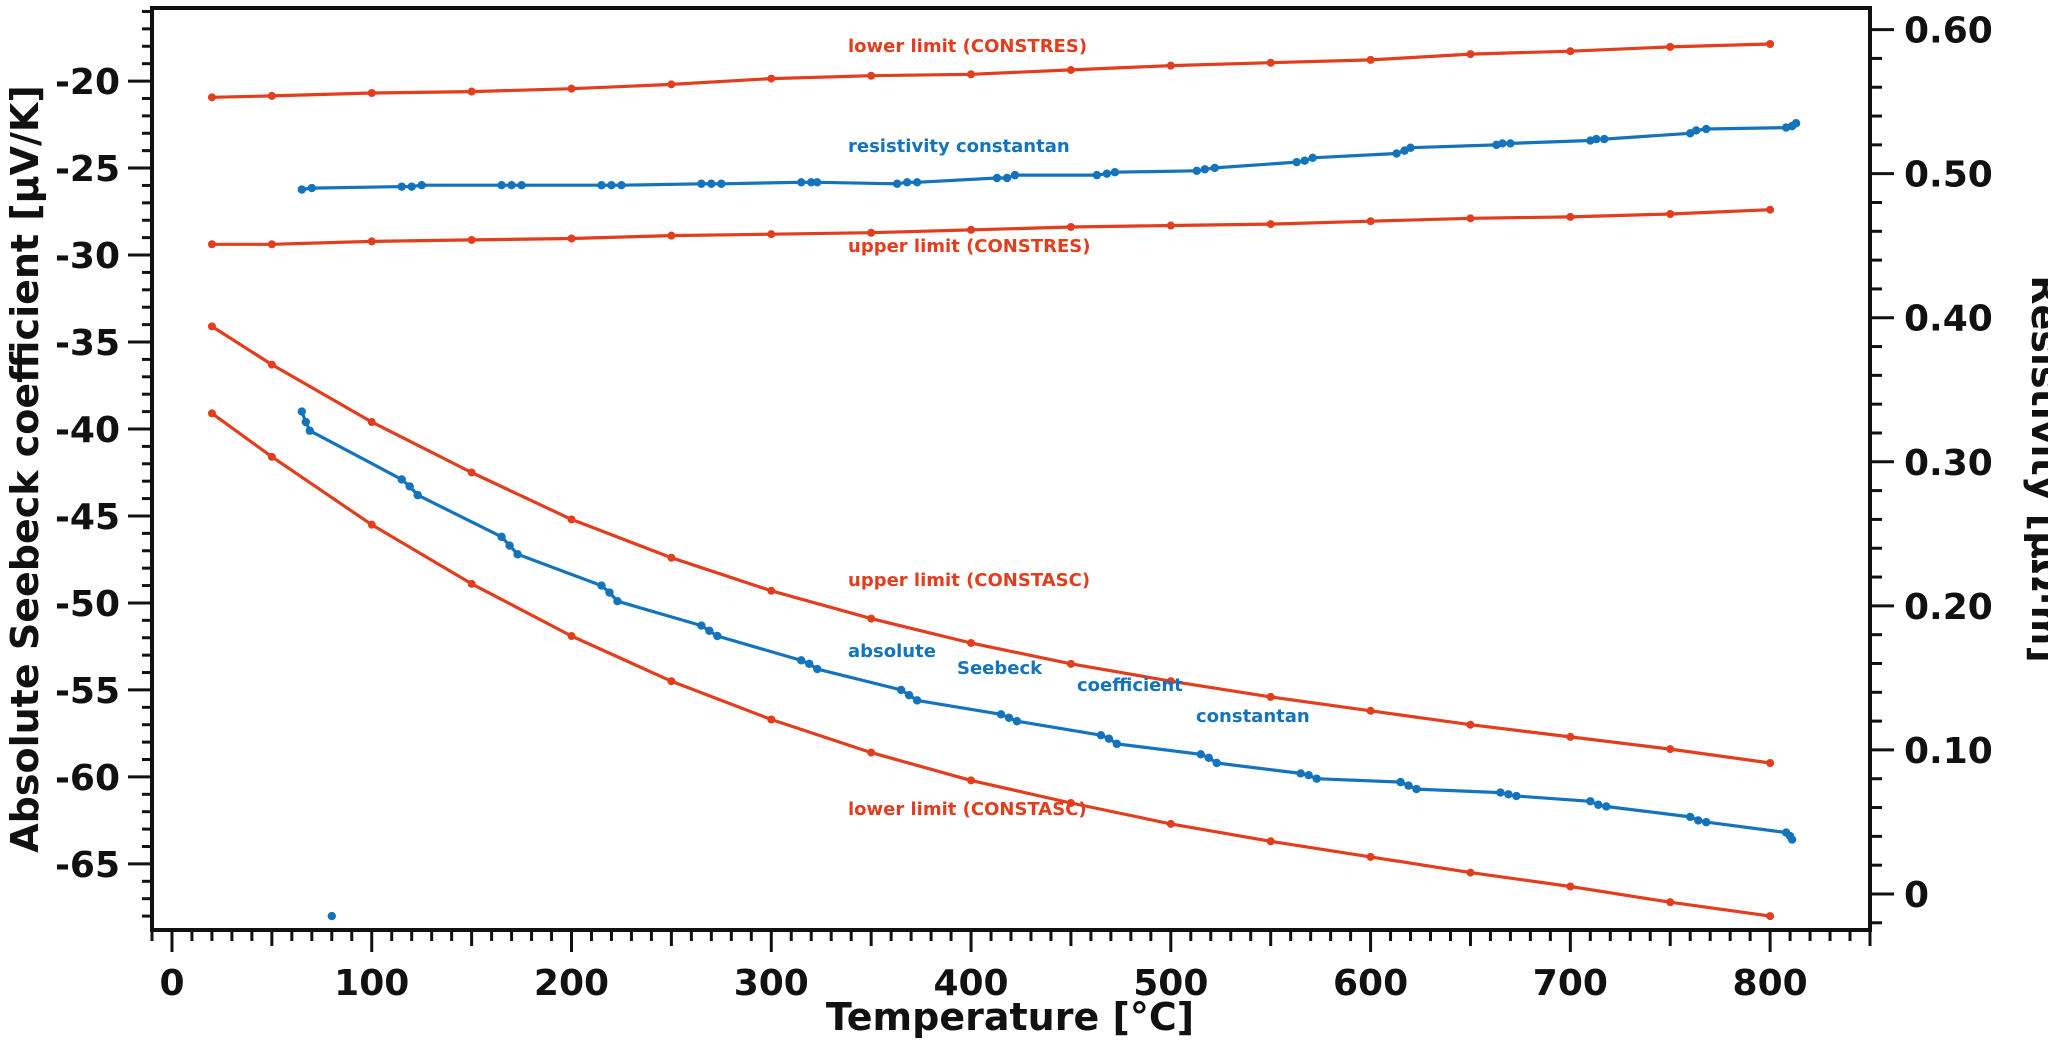 This screenshot has width=2048, height=1048. Describe the element at coordinates (371, 983) in the screenshot. I see `x-tick-label: 100` at that location.